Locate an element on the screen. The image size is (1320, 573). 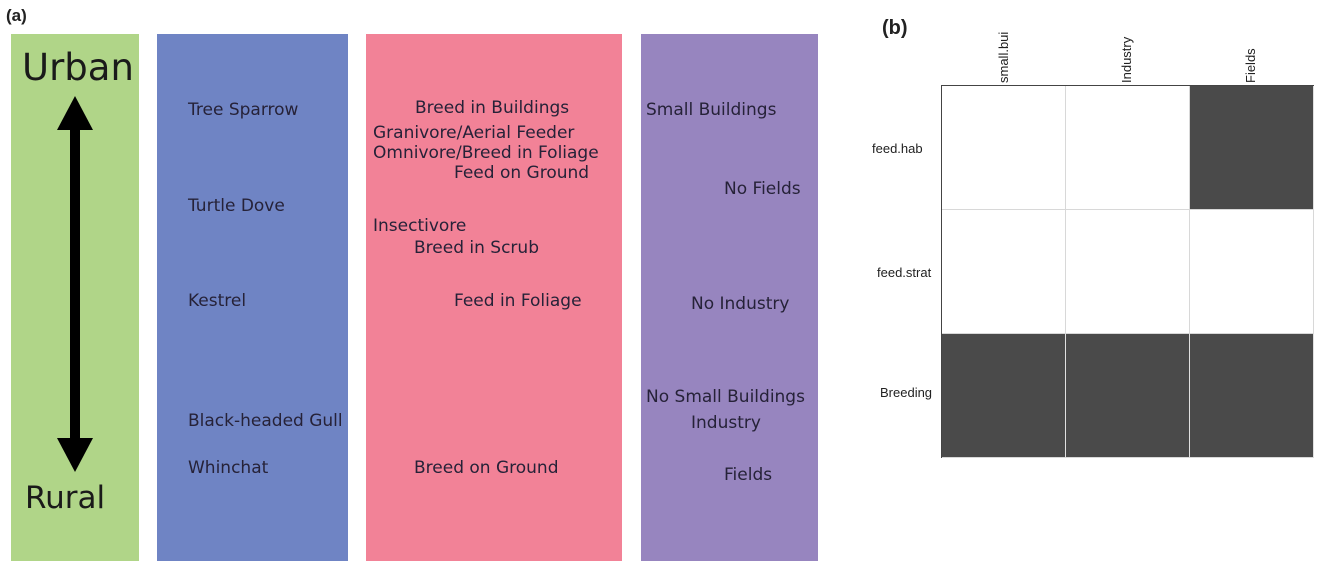
matrix-cell-feed-hab-Fields is located at coordinates (1252, 148).